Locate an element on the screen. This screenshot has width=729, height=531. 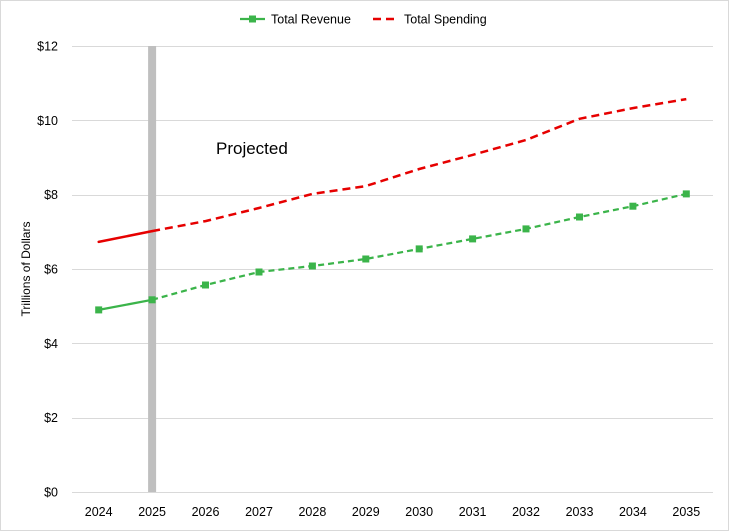
y-tick-label: $2 is located at coordinates (51, 418).